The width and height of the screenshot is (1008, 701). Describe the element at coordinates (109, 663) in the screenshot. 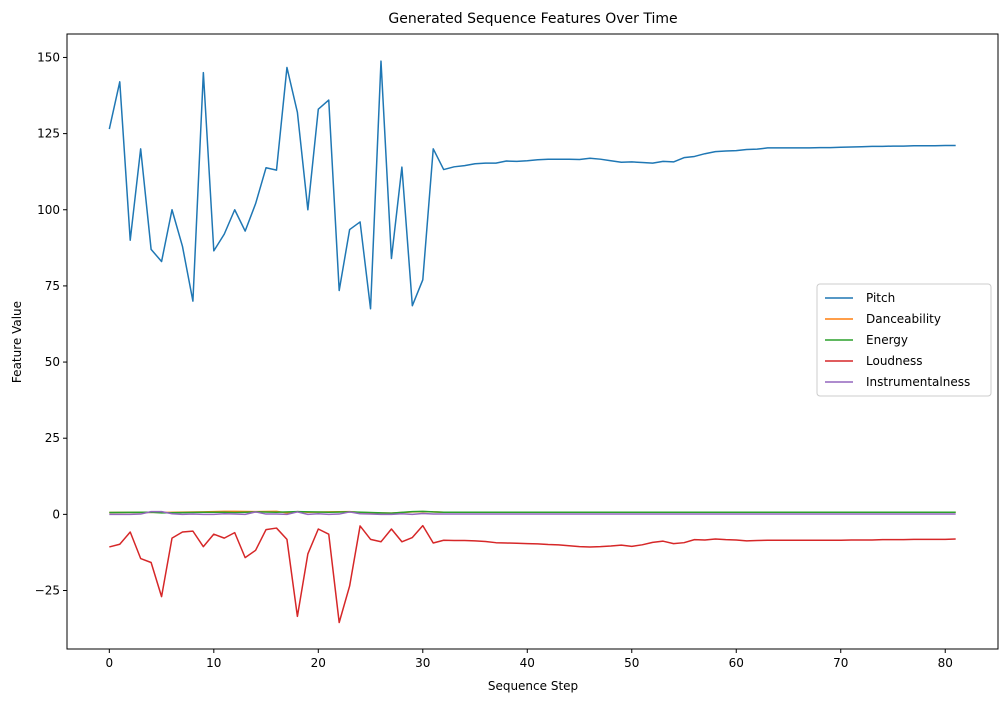

I see `x-tick-label: 0` at that location.